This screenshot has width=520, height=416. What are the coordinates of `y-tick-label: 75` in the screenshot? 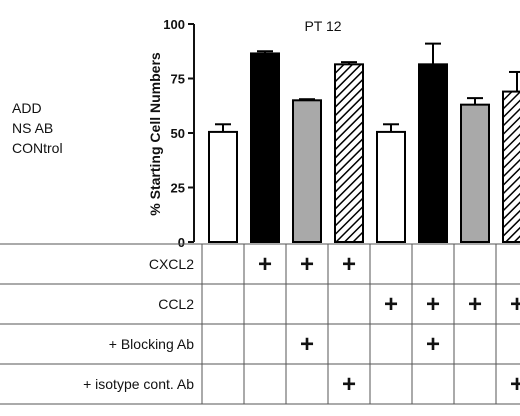 It's located at (178, 79).